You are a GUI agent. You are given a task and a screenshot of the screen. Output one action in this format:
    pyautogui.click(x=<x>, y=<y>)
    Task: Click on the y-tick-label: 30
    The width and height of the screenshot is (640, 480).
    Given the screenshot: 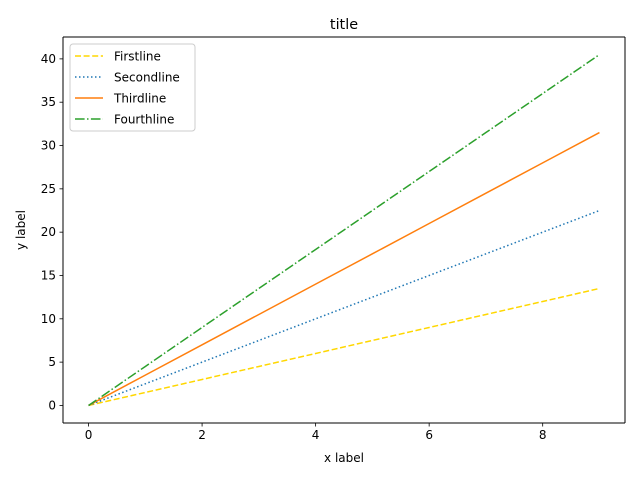 What is the action you would take?
    pyautogui.click(x=48, y=146)
    